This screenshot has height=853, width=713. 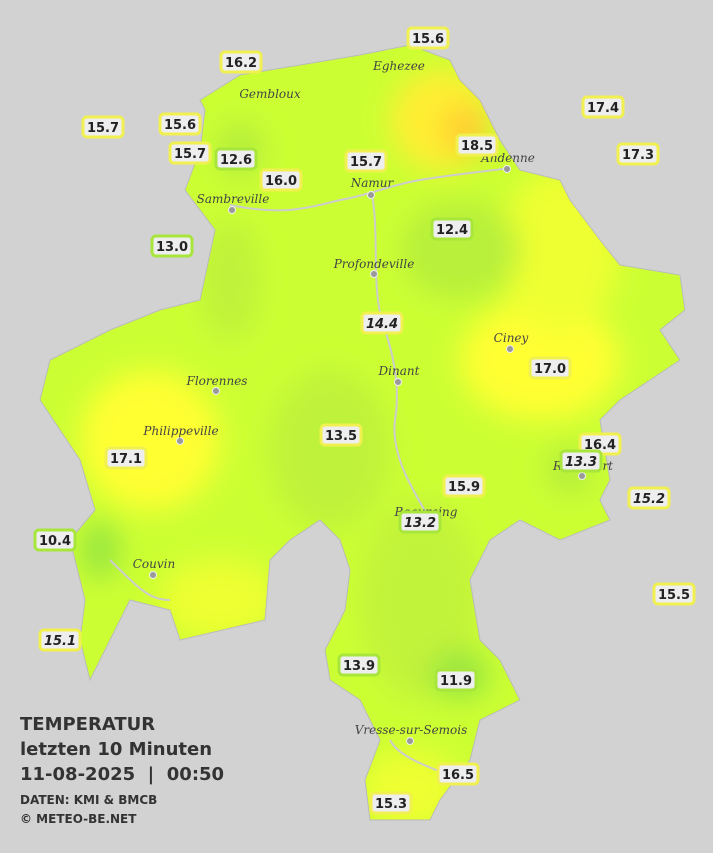 What do you see at coordinates (374, 264) in the screenshot?
I see `city-label: Profondeville` at bounding box center [374, 264].